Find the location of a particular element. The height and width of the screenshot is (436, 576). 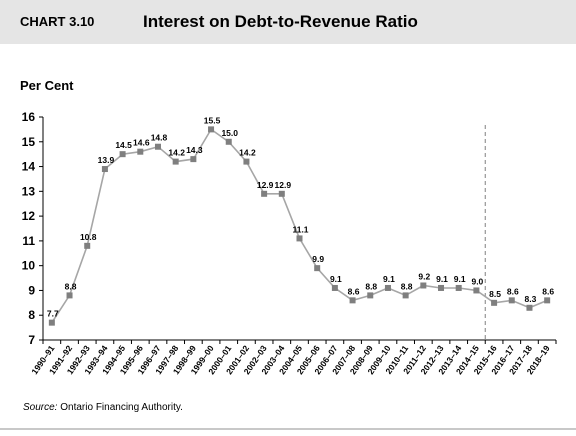

data-label: 15.0 is located at coordinates (229, 133).